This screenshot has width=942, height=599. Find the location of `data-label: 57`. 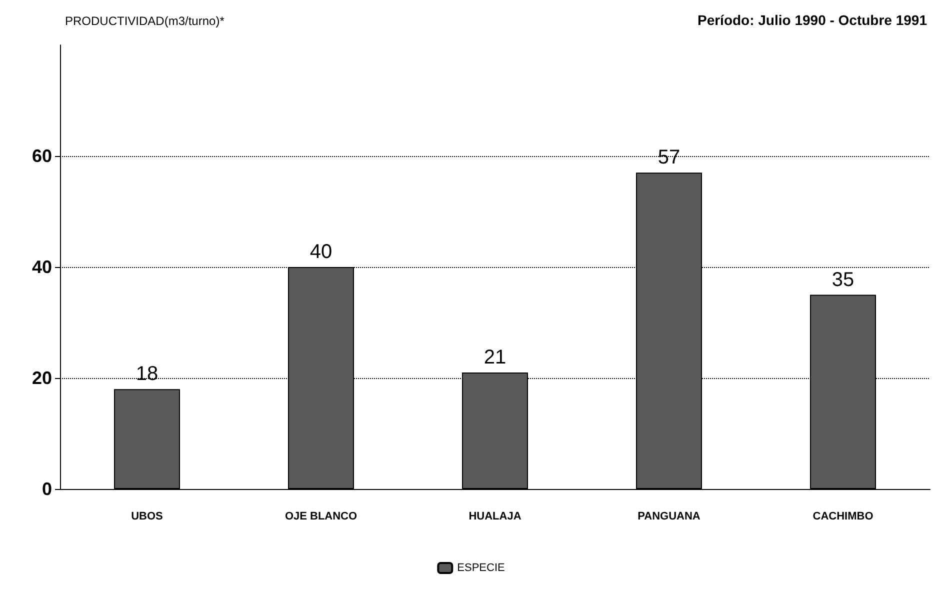

data-label: 57 is located at coordinates (669, 157).